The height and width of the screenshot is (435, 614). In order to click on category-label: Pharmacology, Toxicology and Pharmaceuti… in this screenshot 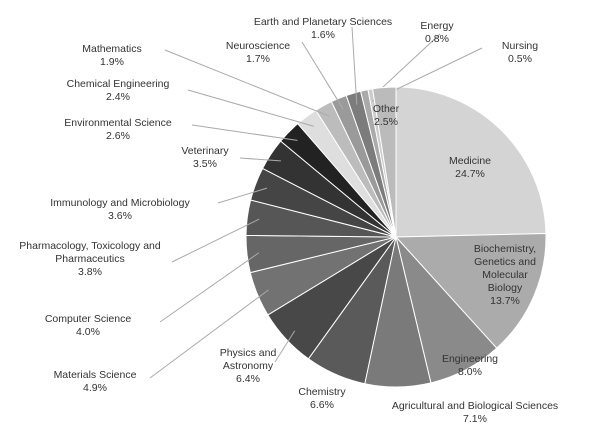, I will do `click(90, 252)`.